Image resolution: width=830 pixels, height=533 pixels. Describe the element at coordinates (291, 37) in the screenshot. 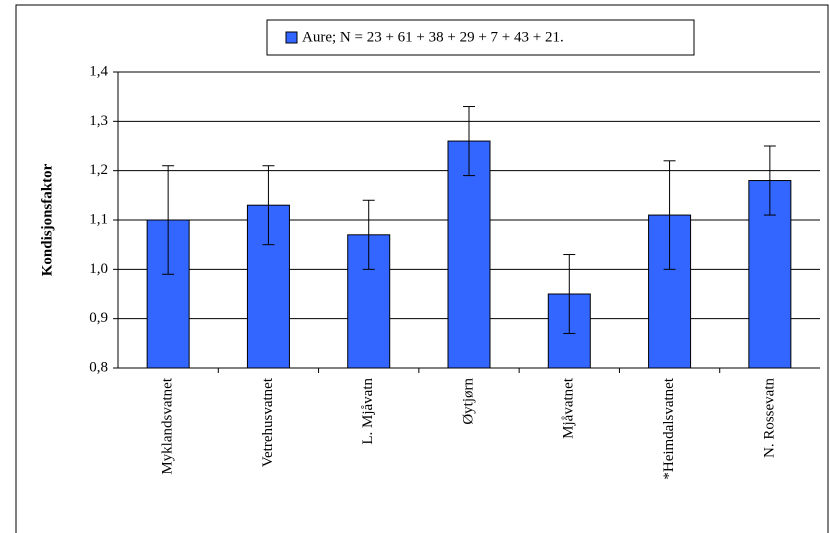

I see `legend-swatch` at that location.